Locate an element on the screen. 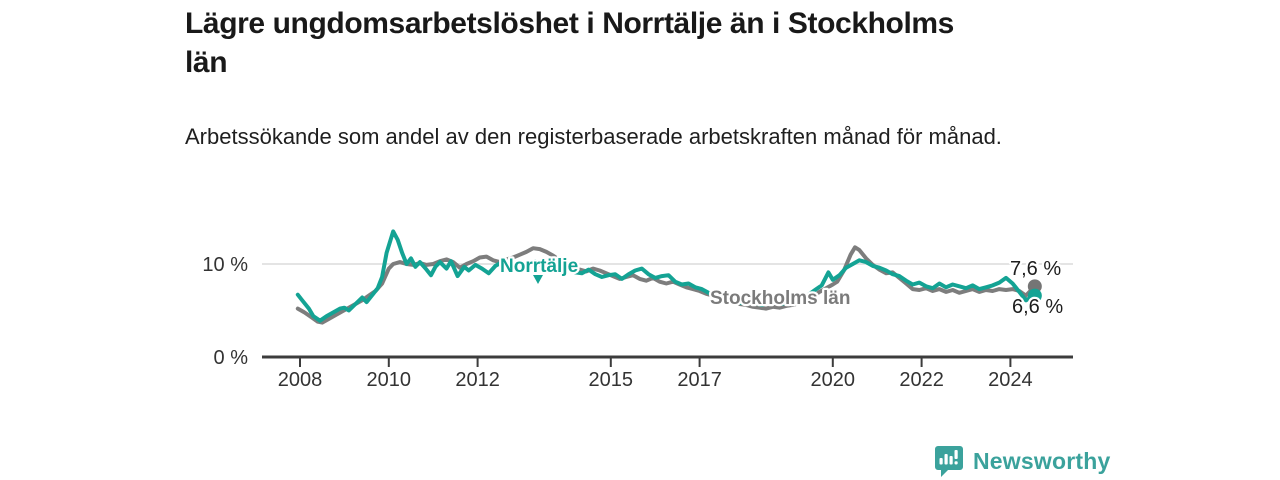 This screenshot has height=480, width=1280. end-value-norrtalje: 6,6 % is located at coordinates (1037, 307).